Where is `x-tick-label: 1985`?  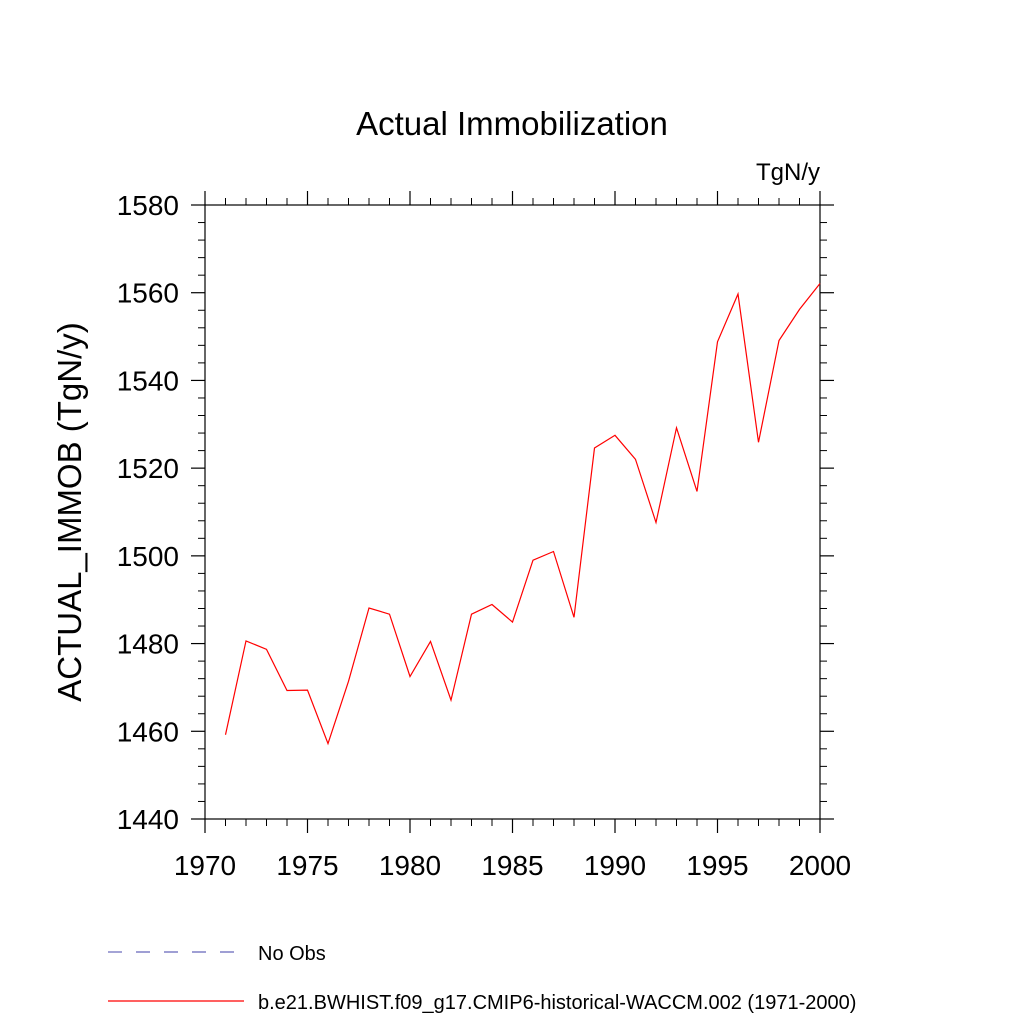 x-tick-label: 1985 is located at coordinates (512, 865).